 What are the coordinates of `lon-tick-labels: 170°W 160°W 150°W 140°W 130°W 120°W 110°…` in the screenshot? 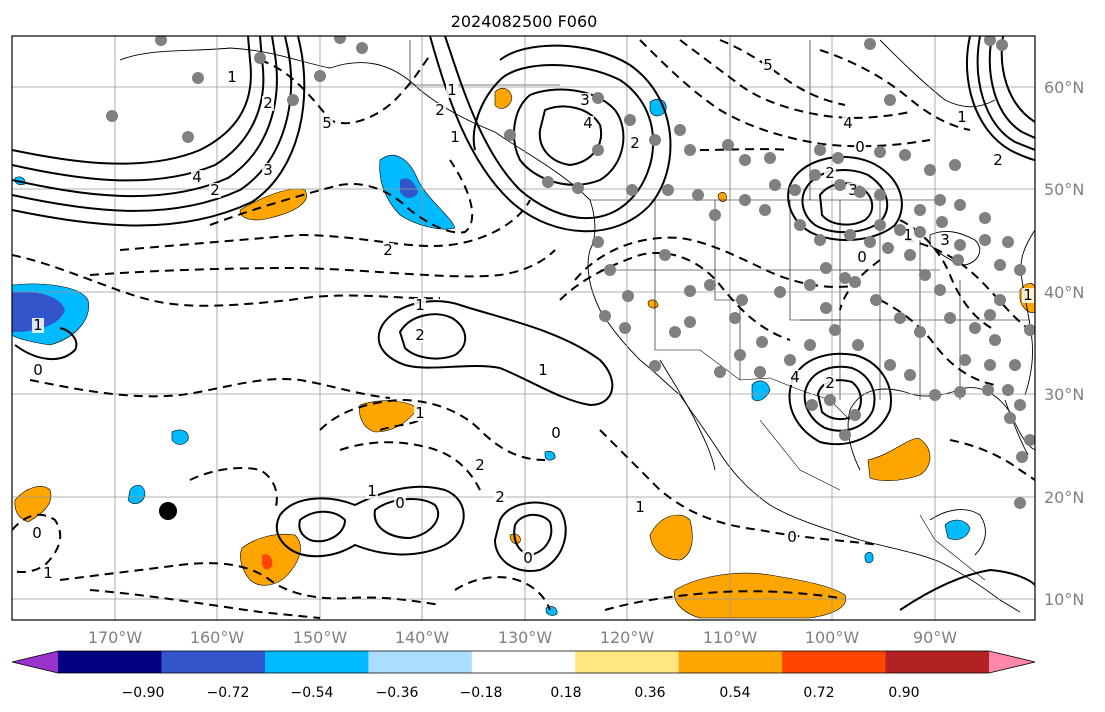 It's located at (522, 637).